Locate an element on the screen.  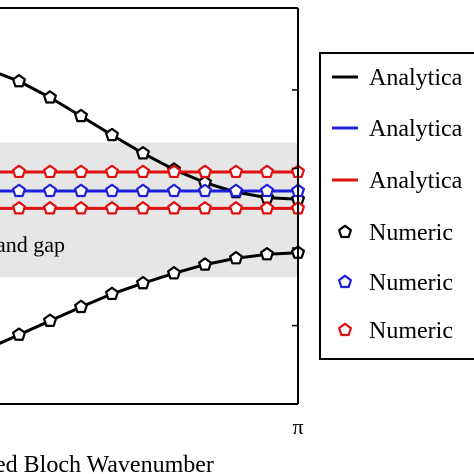
x-axis-label: ed Bloch Wavenumber is located at coordinates (107, 463).